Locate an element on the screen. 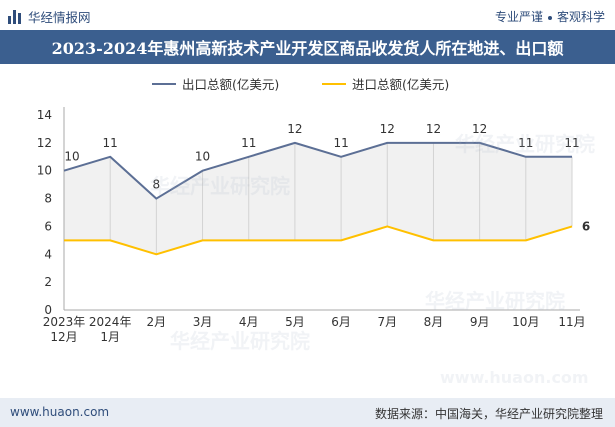  x-tick-label: 1月 is located at coordinates (110, 337).